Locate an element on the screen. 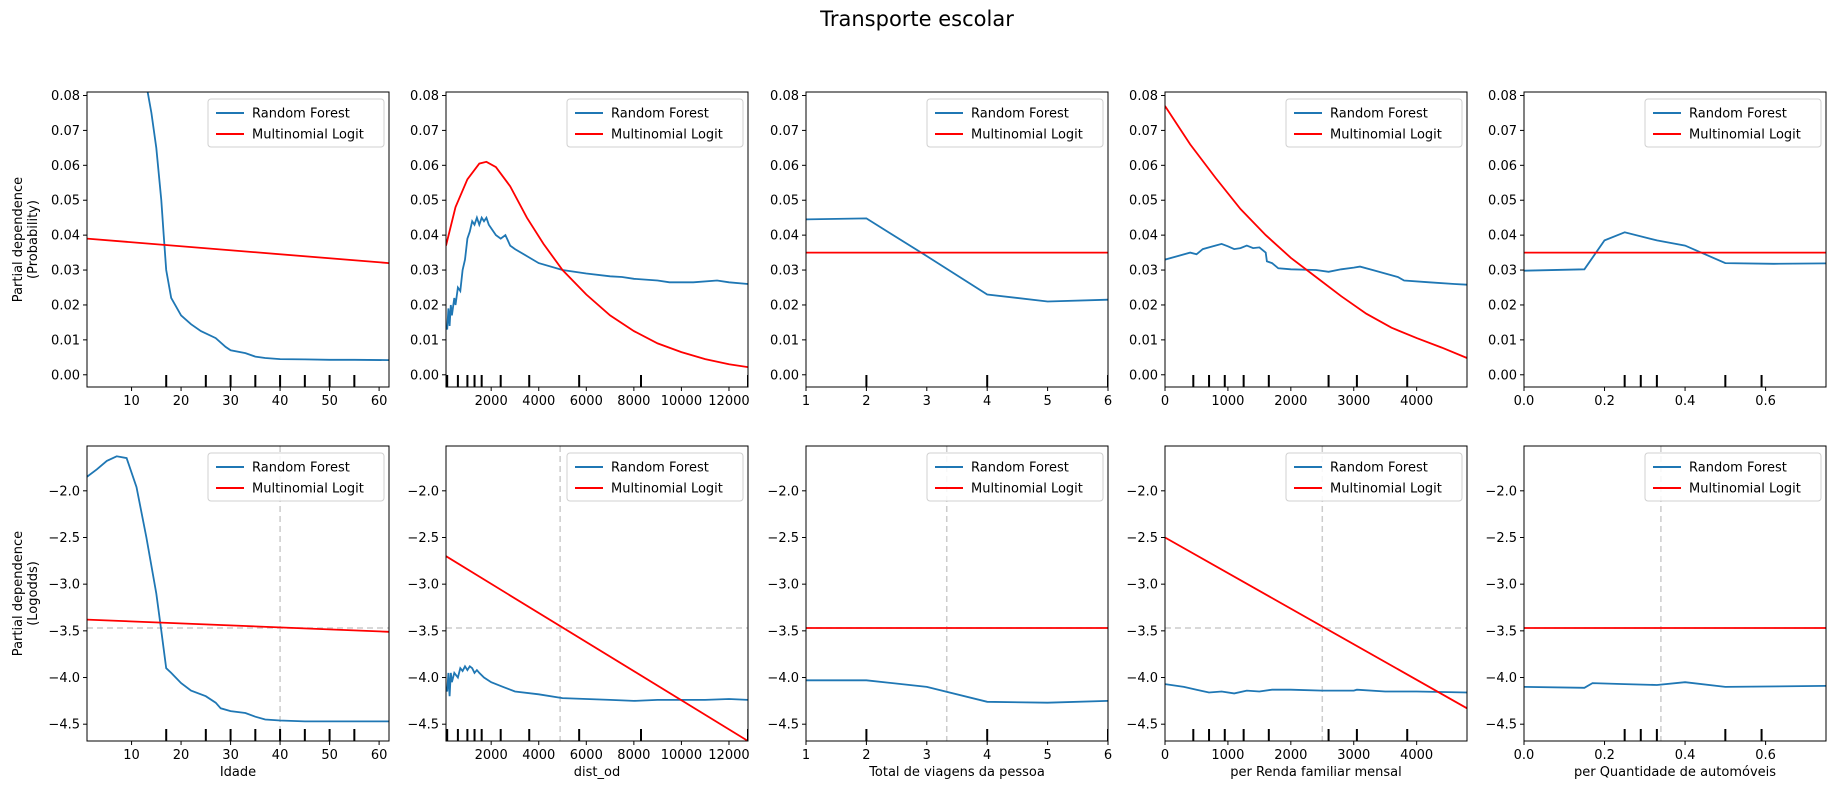  x-tick-label: 20 is located at coordinates (181, 401).